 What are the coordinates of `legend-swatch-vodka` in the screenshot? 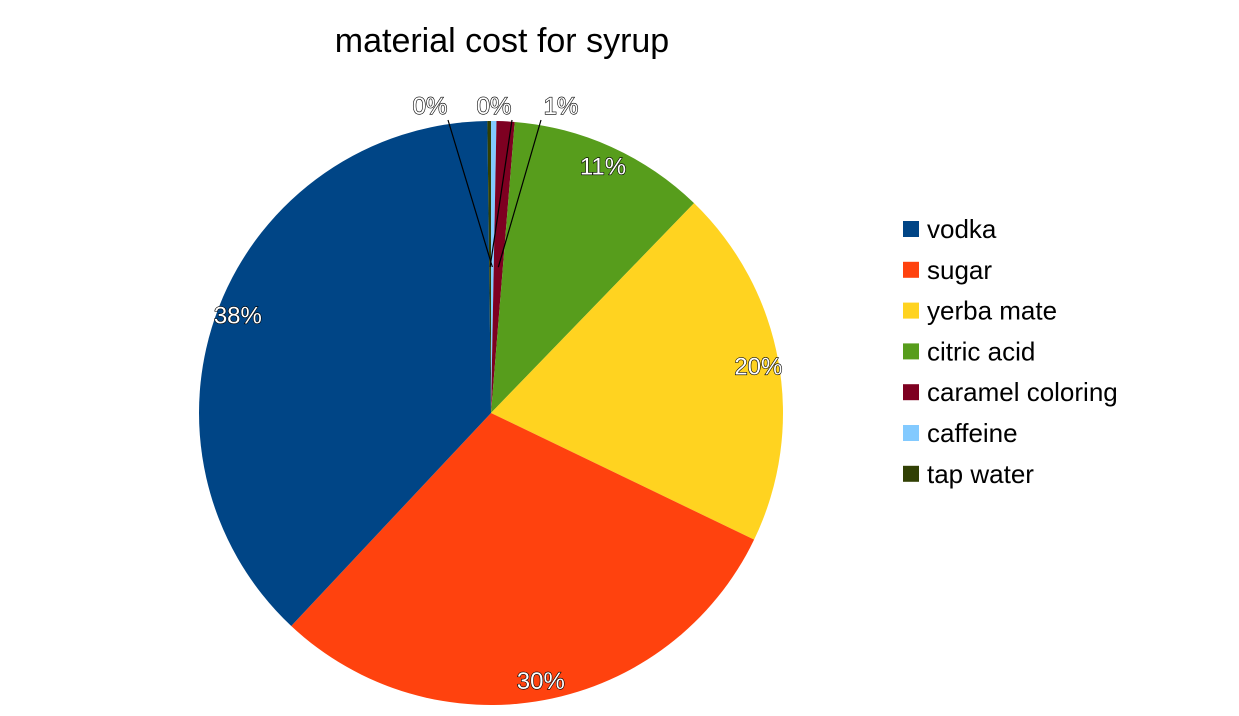 It's located at (911, 229).